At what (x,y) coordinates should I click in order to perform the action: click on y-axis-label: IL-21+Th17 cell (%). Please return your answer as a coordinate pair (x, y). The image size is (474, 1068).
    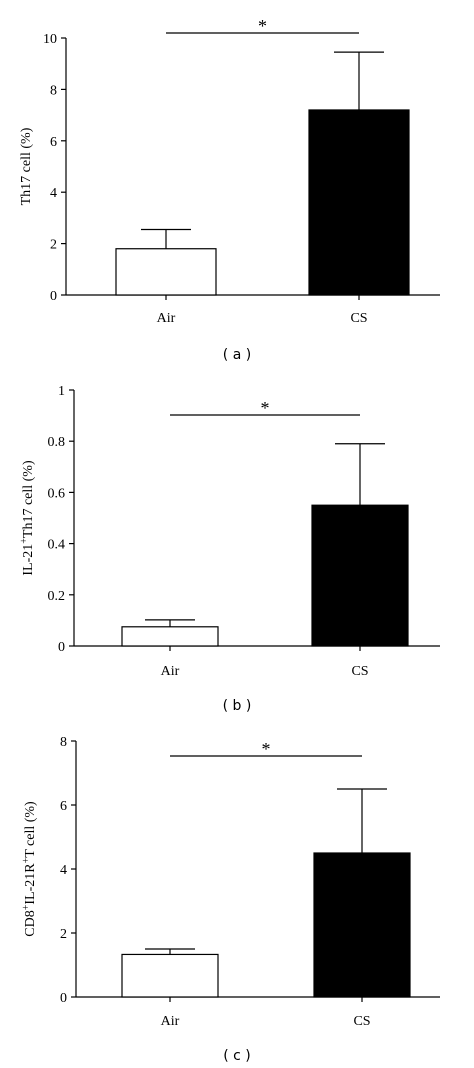
    Looking at the image, I should click on (28, 518).